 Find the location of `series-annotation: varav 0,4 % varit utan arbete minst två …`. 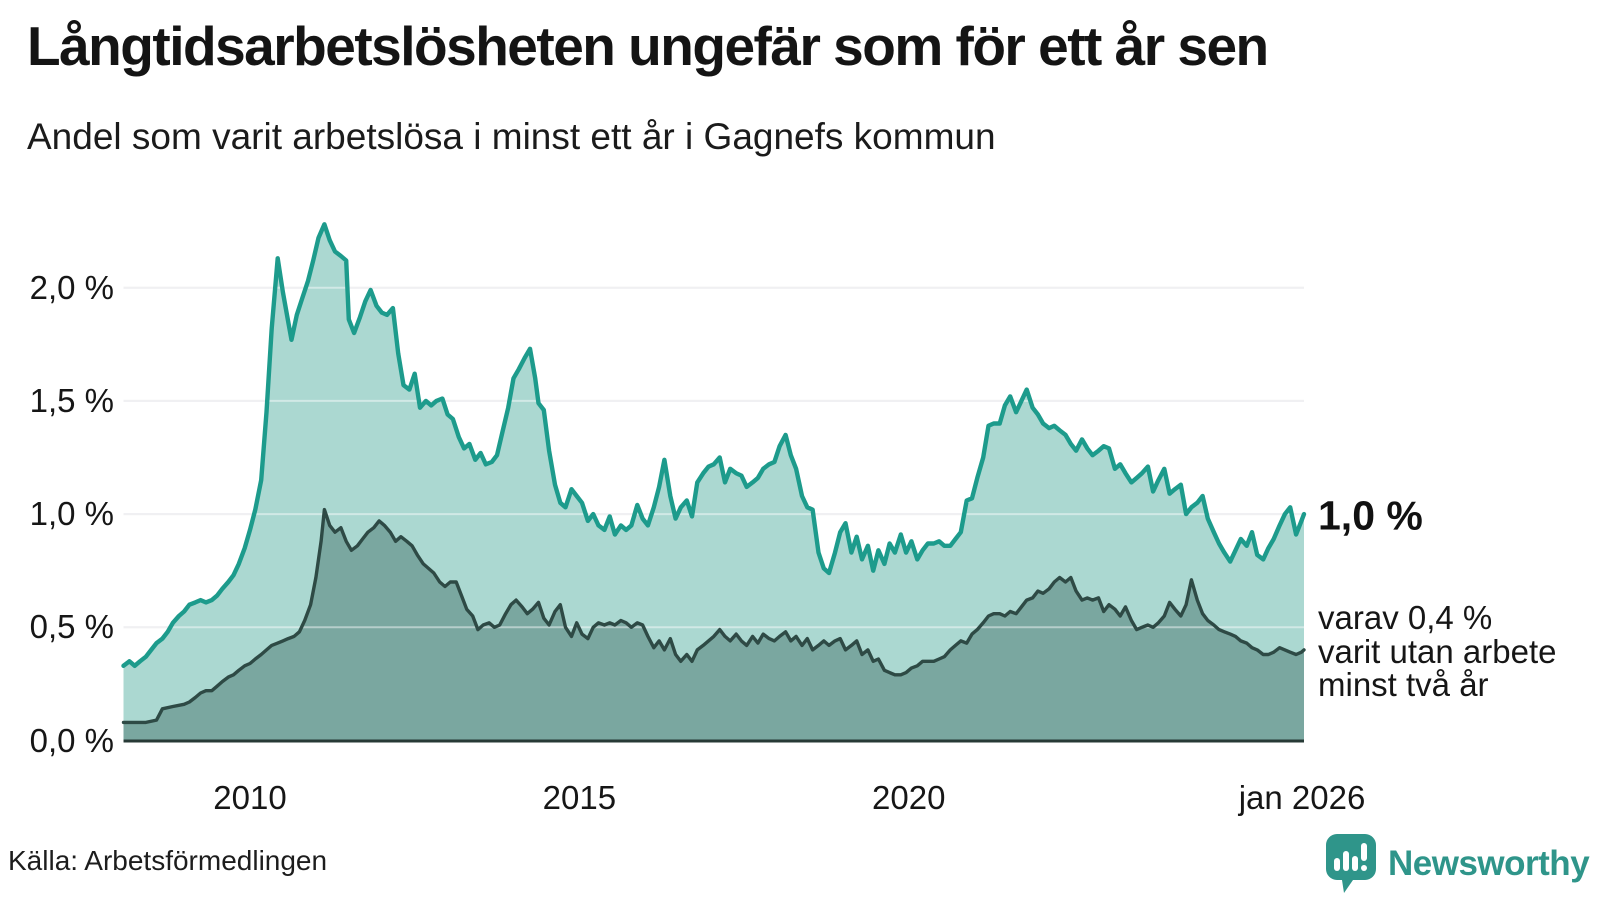

series-annotation: varav 0,4 % varit utan arbete minst två … is located at coordinates (1437, 651).